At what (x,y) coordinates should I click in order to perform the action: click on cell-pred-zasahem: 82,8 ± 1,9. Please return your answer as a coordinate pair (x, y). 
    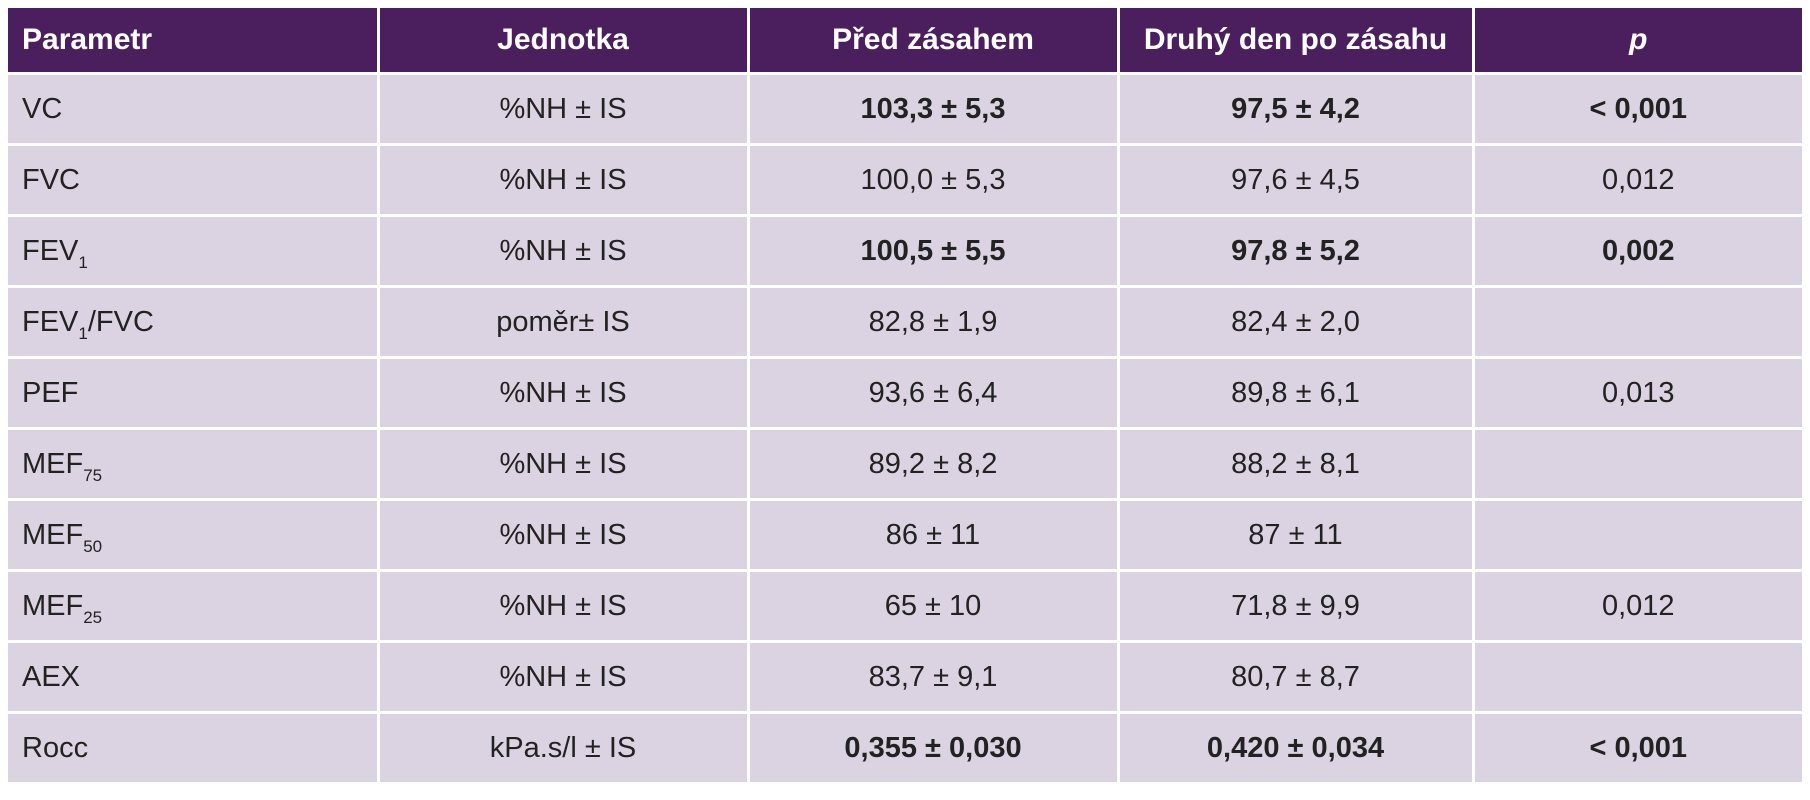
    Looking at the image, I should click on (934, 321).